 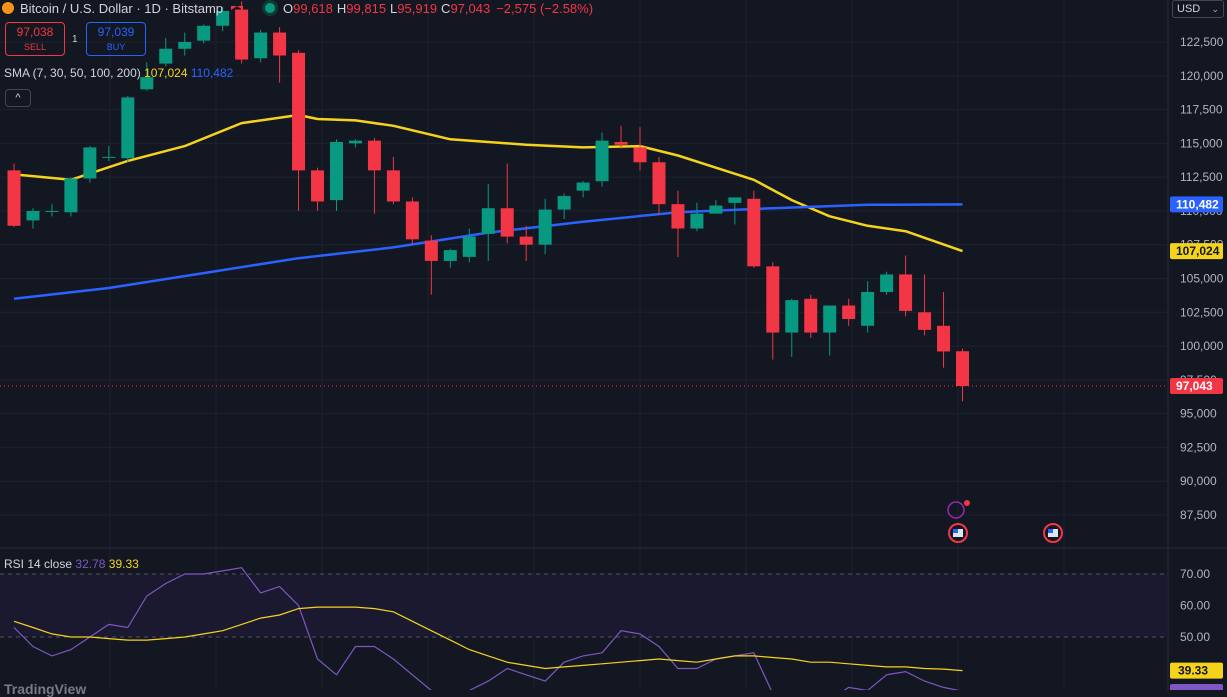 I want to click on open-label: O, so click(x=288, y=8).